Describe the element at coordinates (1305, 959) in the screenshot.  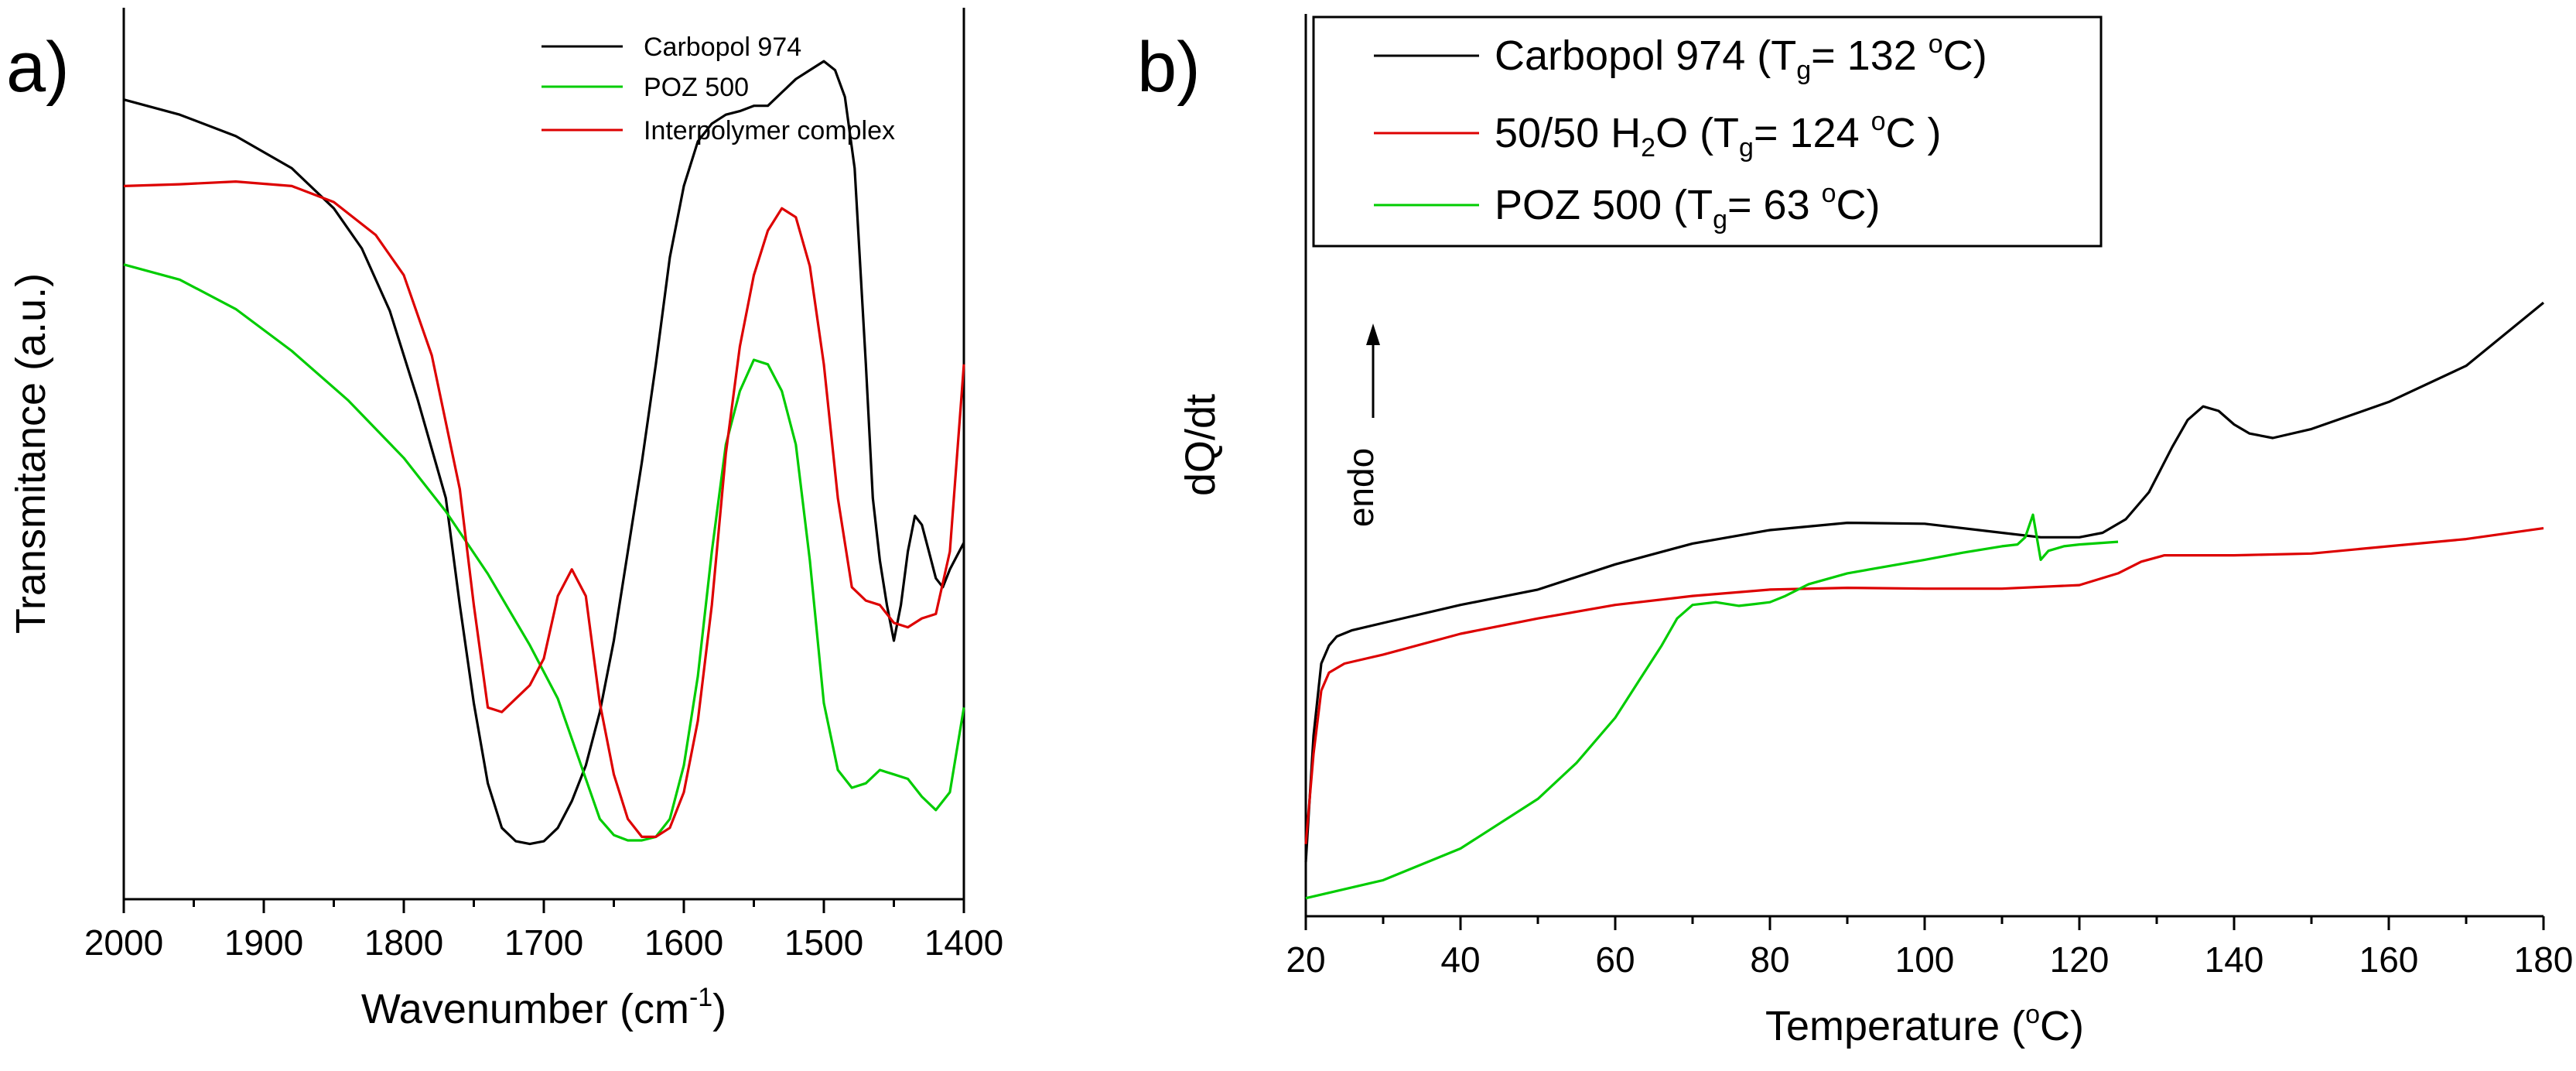
I see `x-tick-label-20: 20` at that location.